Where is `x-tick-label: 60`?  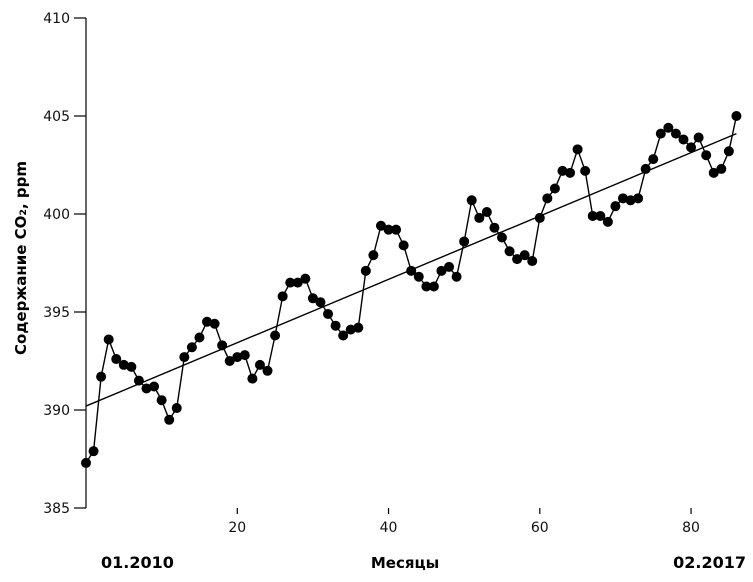
x-tick-label: 60 is located at coordinates (540, 528).